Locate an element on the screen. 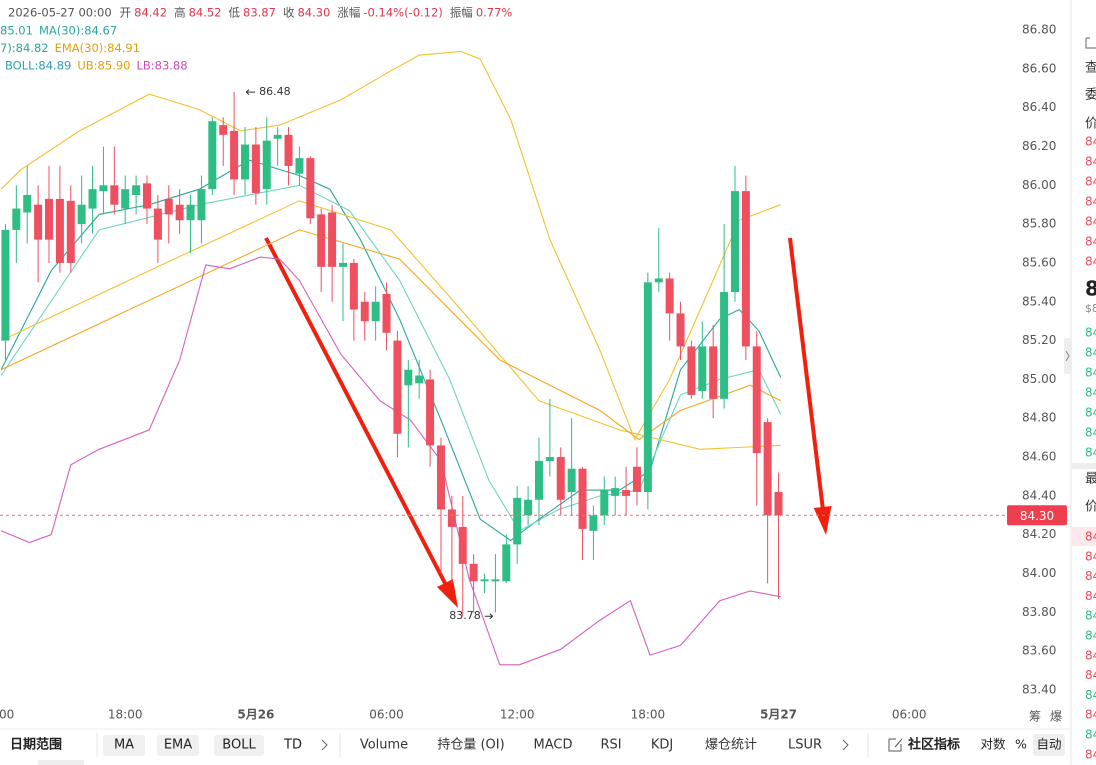  axis-extra-label: 爆 is located at coordinates (1056, 717).